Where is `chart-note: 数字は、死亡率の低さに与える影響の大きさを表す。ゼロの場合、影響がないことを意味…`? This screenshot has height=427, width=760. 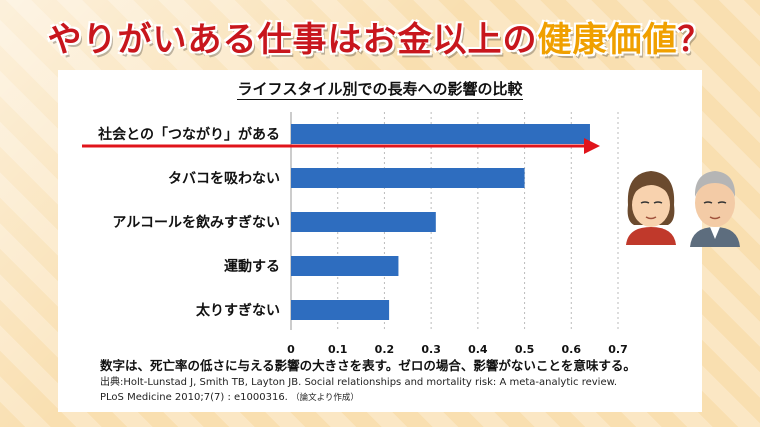
chart-note: 数字は、死亡率の低さに与える影響の大きさを表す。ゼロの場合、影響がないことを意味… is located at coordinates (368, 365).